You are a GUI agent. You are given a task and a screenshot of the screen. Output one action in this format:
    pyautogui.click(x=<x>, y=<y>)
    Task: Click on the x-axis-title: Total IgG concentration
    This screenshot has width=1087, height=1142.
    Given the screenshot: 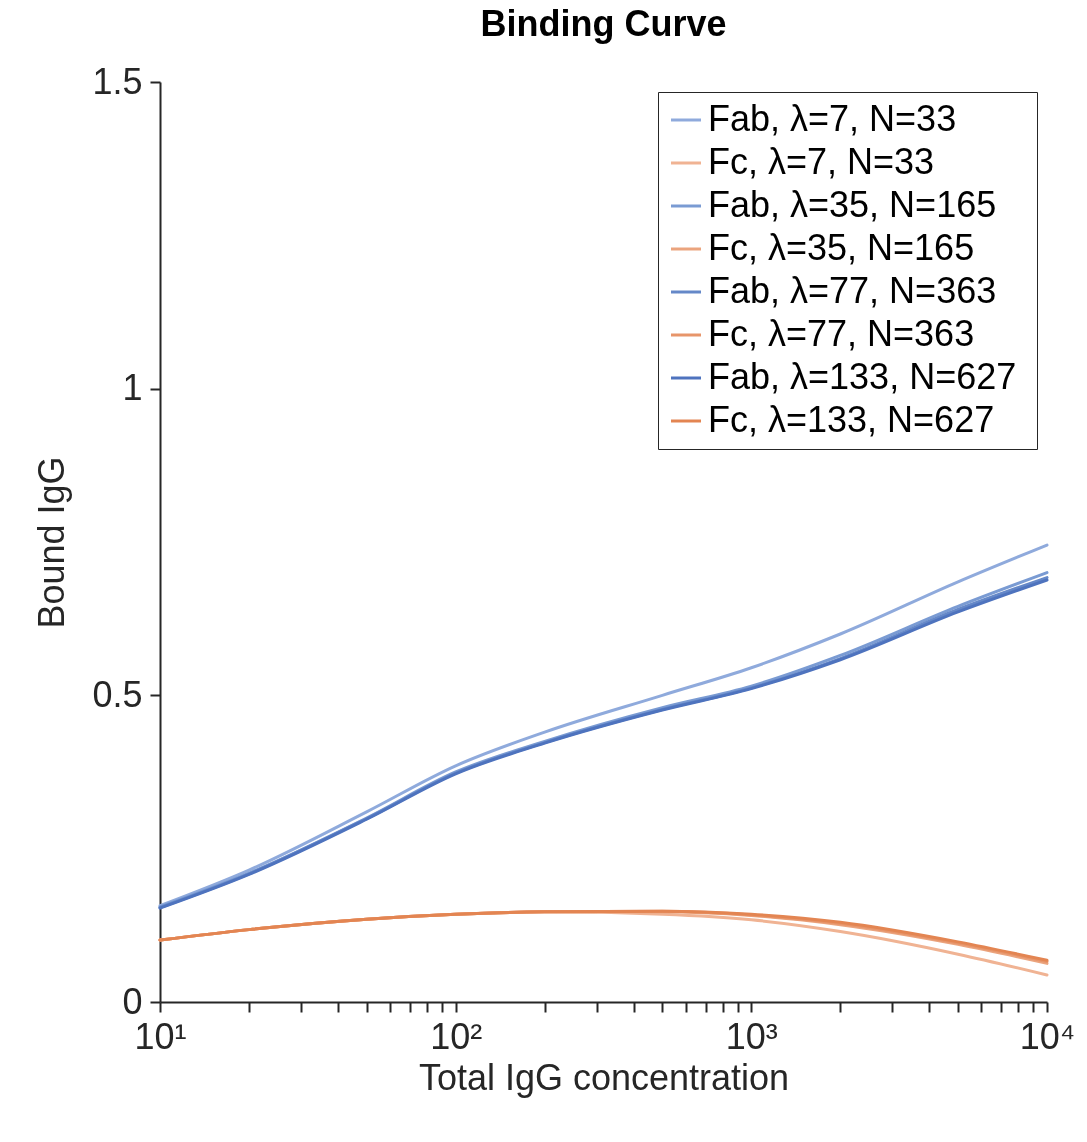 What is the action you would take?
    pyautogui.click(x=604, y=1077)
    